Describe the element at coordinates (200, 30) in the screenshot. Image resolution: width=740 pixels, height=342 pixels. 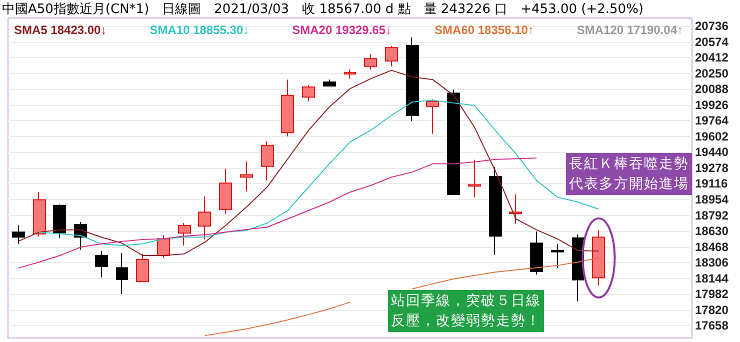
I see `text: SMA10 18855.30↓` at that location.